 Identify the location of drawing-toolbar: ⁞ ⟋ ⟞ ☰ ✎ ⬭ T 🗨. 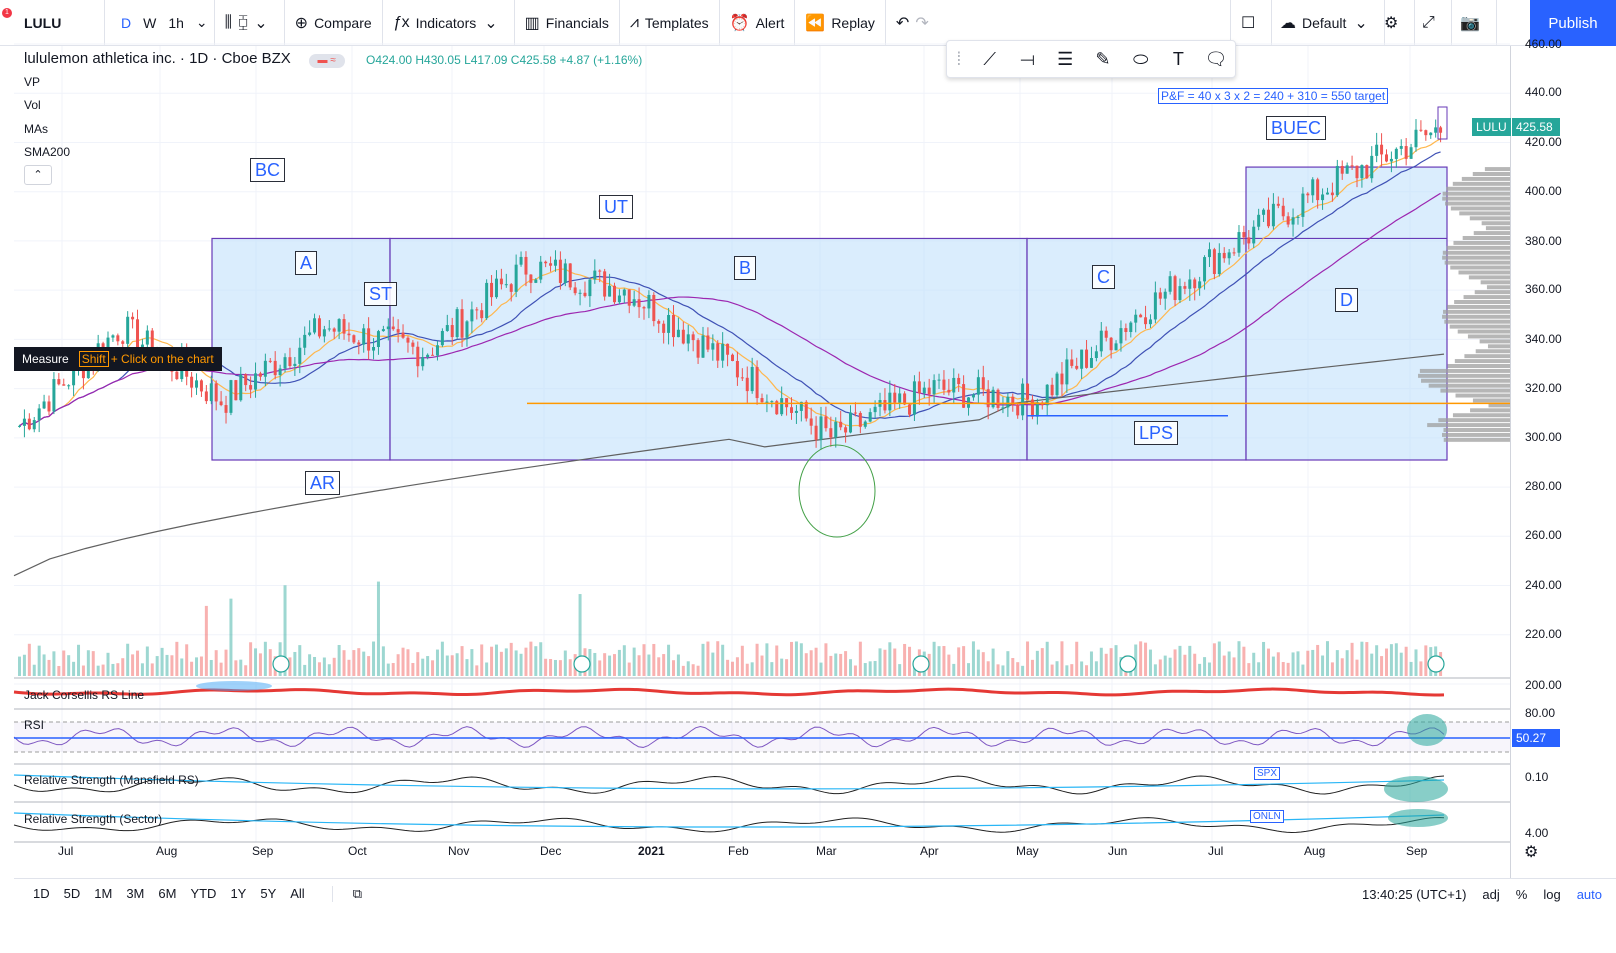
(1091, 59).